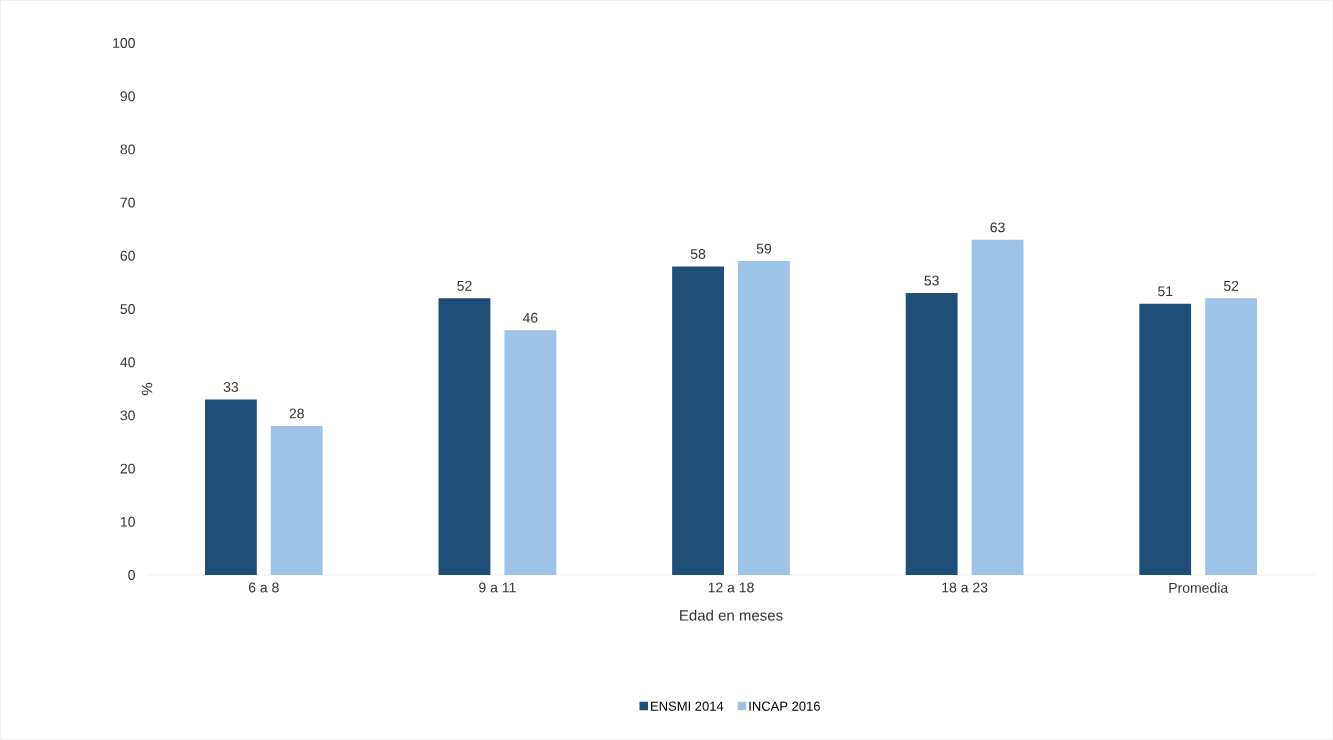  I want to click on data-label: 58, so click(698, 253).